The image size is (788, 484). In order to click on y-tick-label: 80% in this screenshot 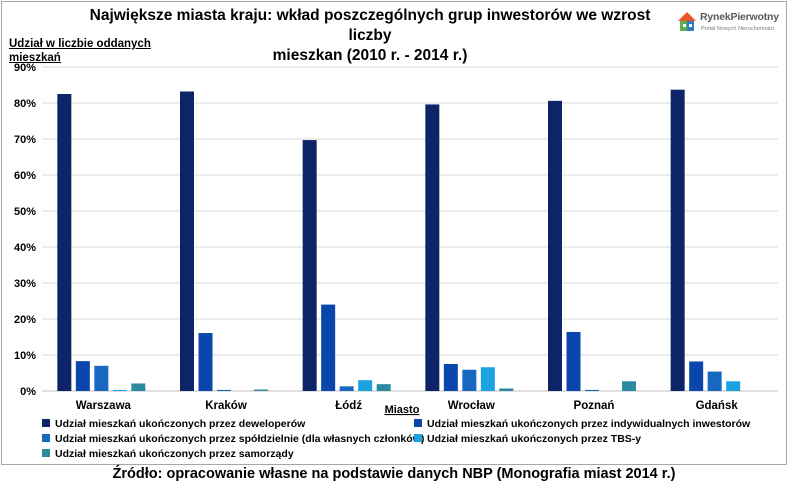, I will do `click(25, 104)`.